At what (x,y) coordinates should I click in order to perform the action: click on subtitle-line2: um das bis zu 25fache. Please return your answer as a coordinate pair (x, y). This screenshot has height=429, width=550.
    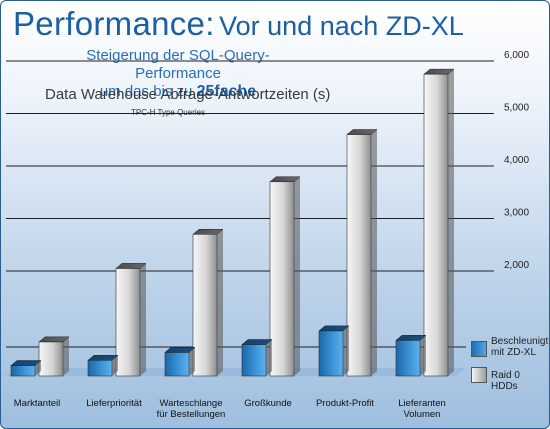
    Looking at the image, I should click on (178, 92).